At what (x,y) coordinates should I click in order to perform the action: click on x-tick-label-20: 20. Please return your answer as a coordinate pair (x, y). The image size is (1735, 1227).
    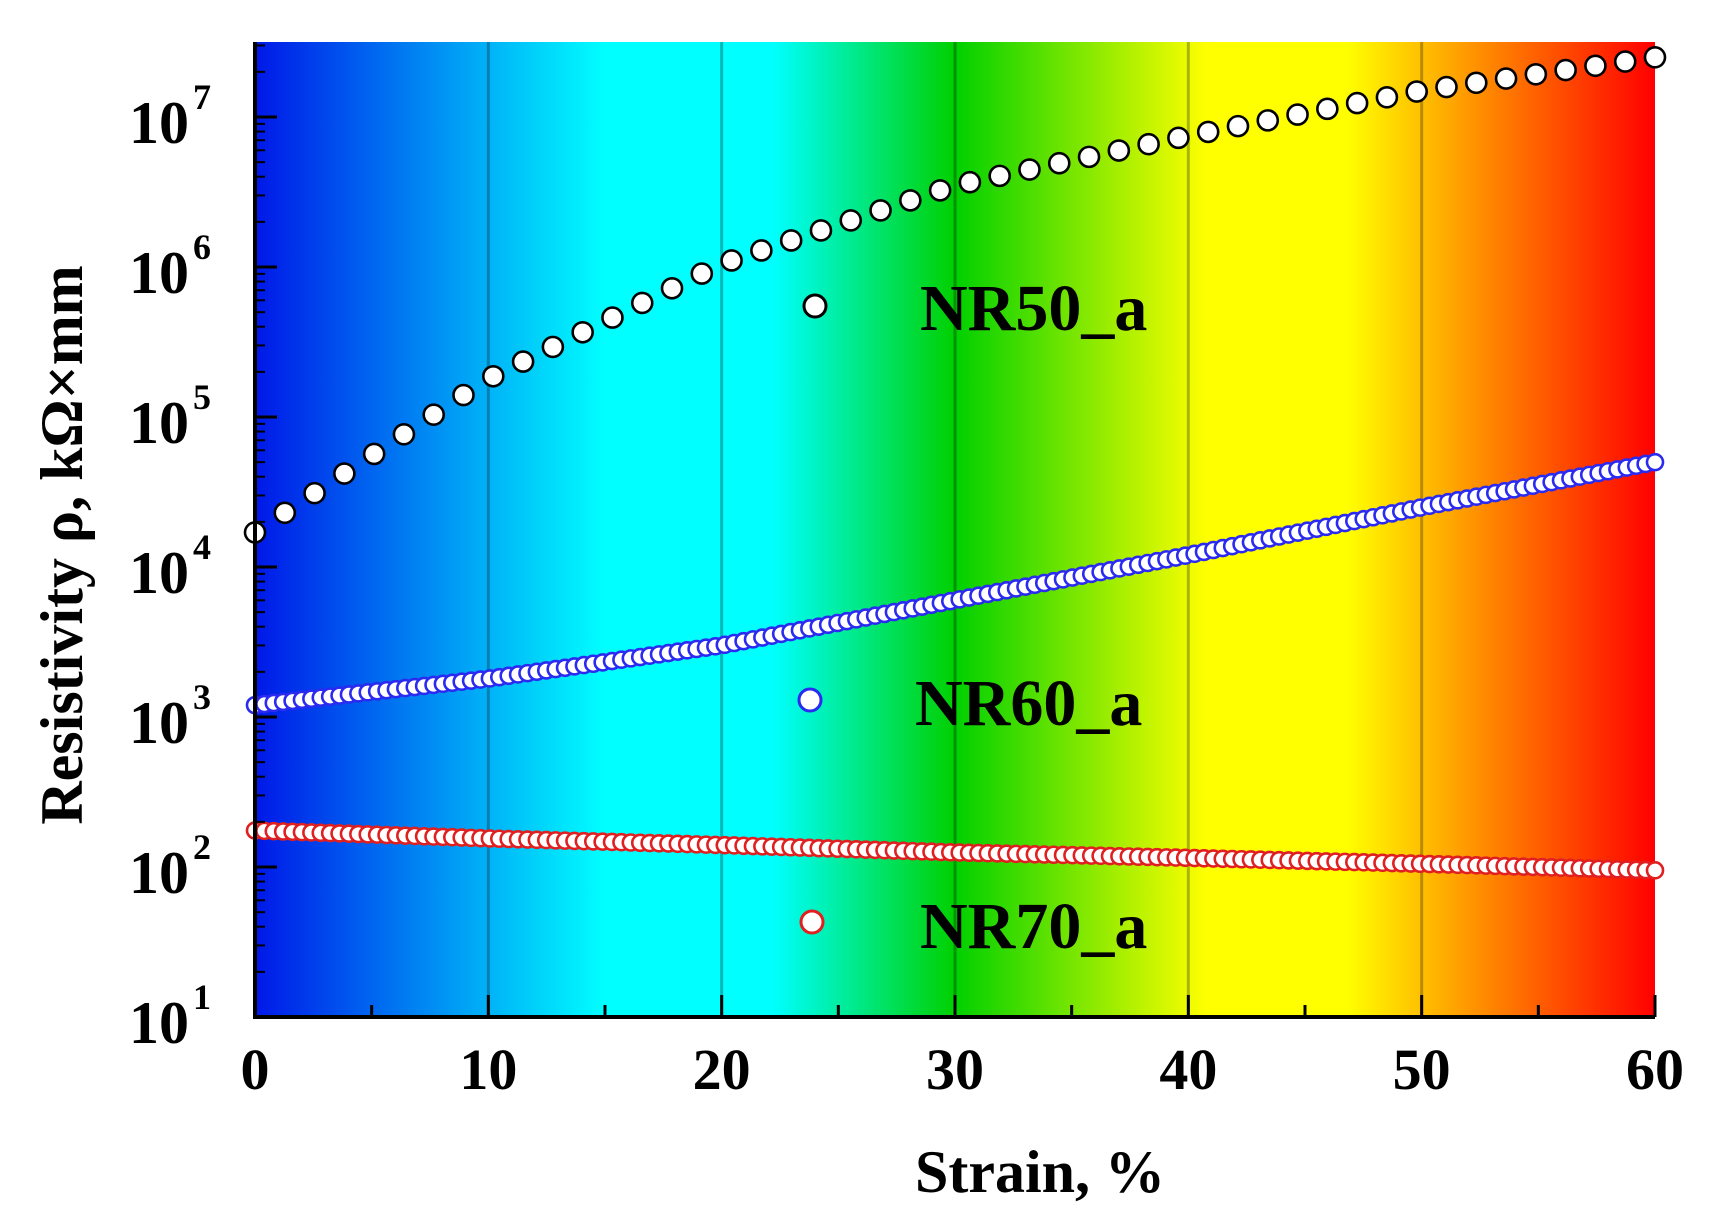
    Looking at the image, I should click on (722, 1069).